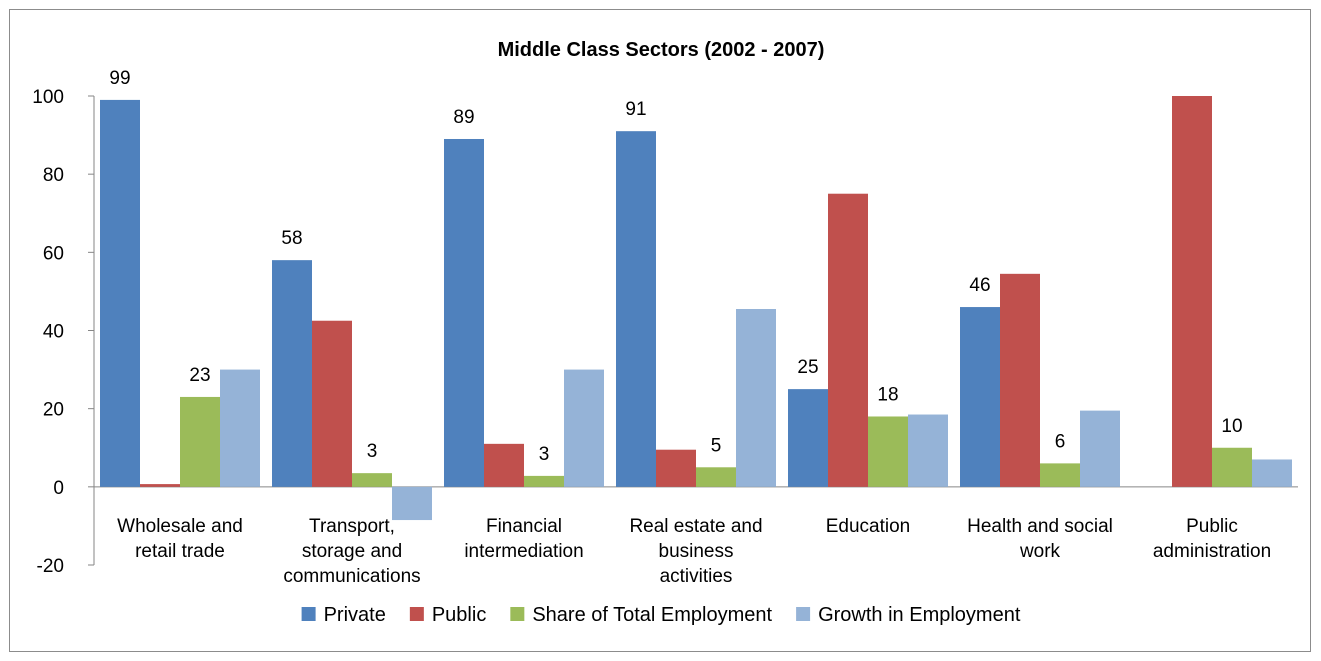  Describe the element at coordinates (459, 615) in the screenshot. I see `legend-label: Public` at that location.